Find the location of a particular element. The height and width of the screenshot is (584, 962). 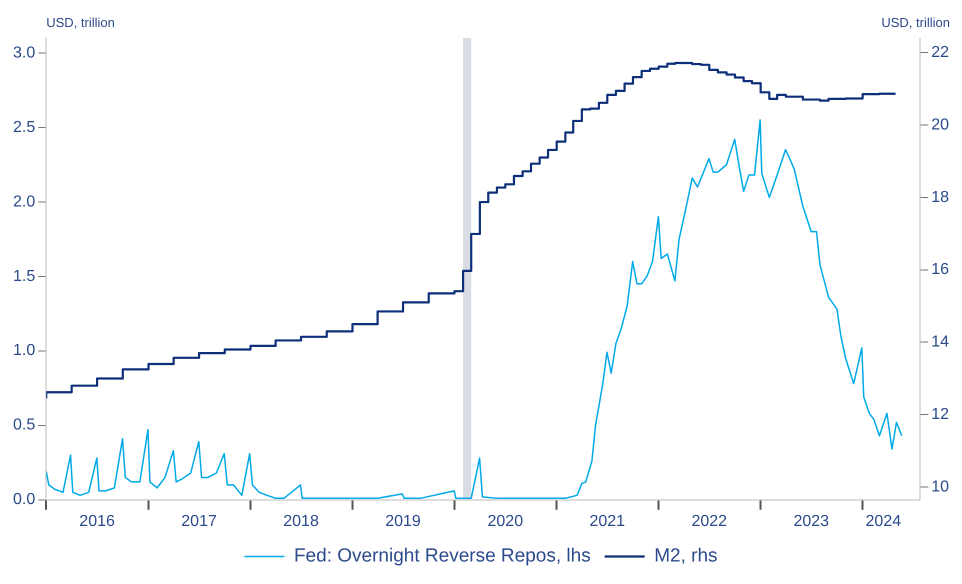

y-tick-label: 2.0 is located at coordinates (24, 201).